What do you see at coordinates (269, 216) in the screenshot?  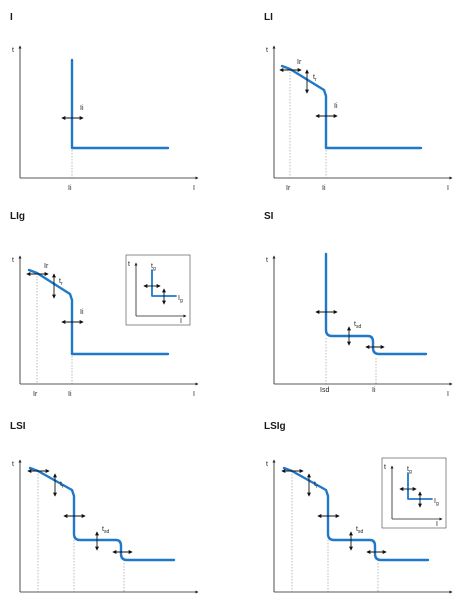 I see `panel-title-si: SI` at bounding box center [269, 216].